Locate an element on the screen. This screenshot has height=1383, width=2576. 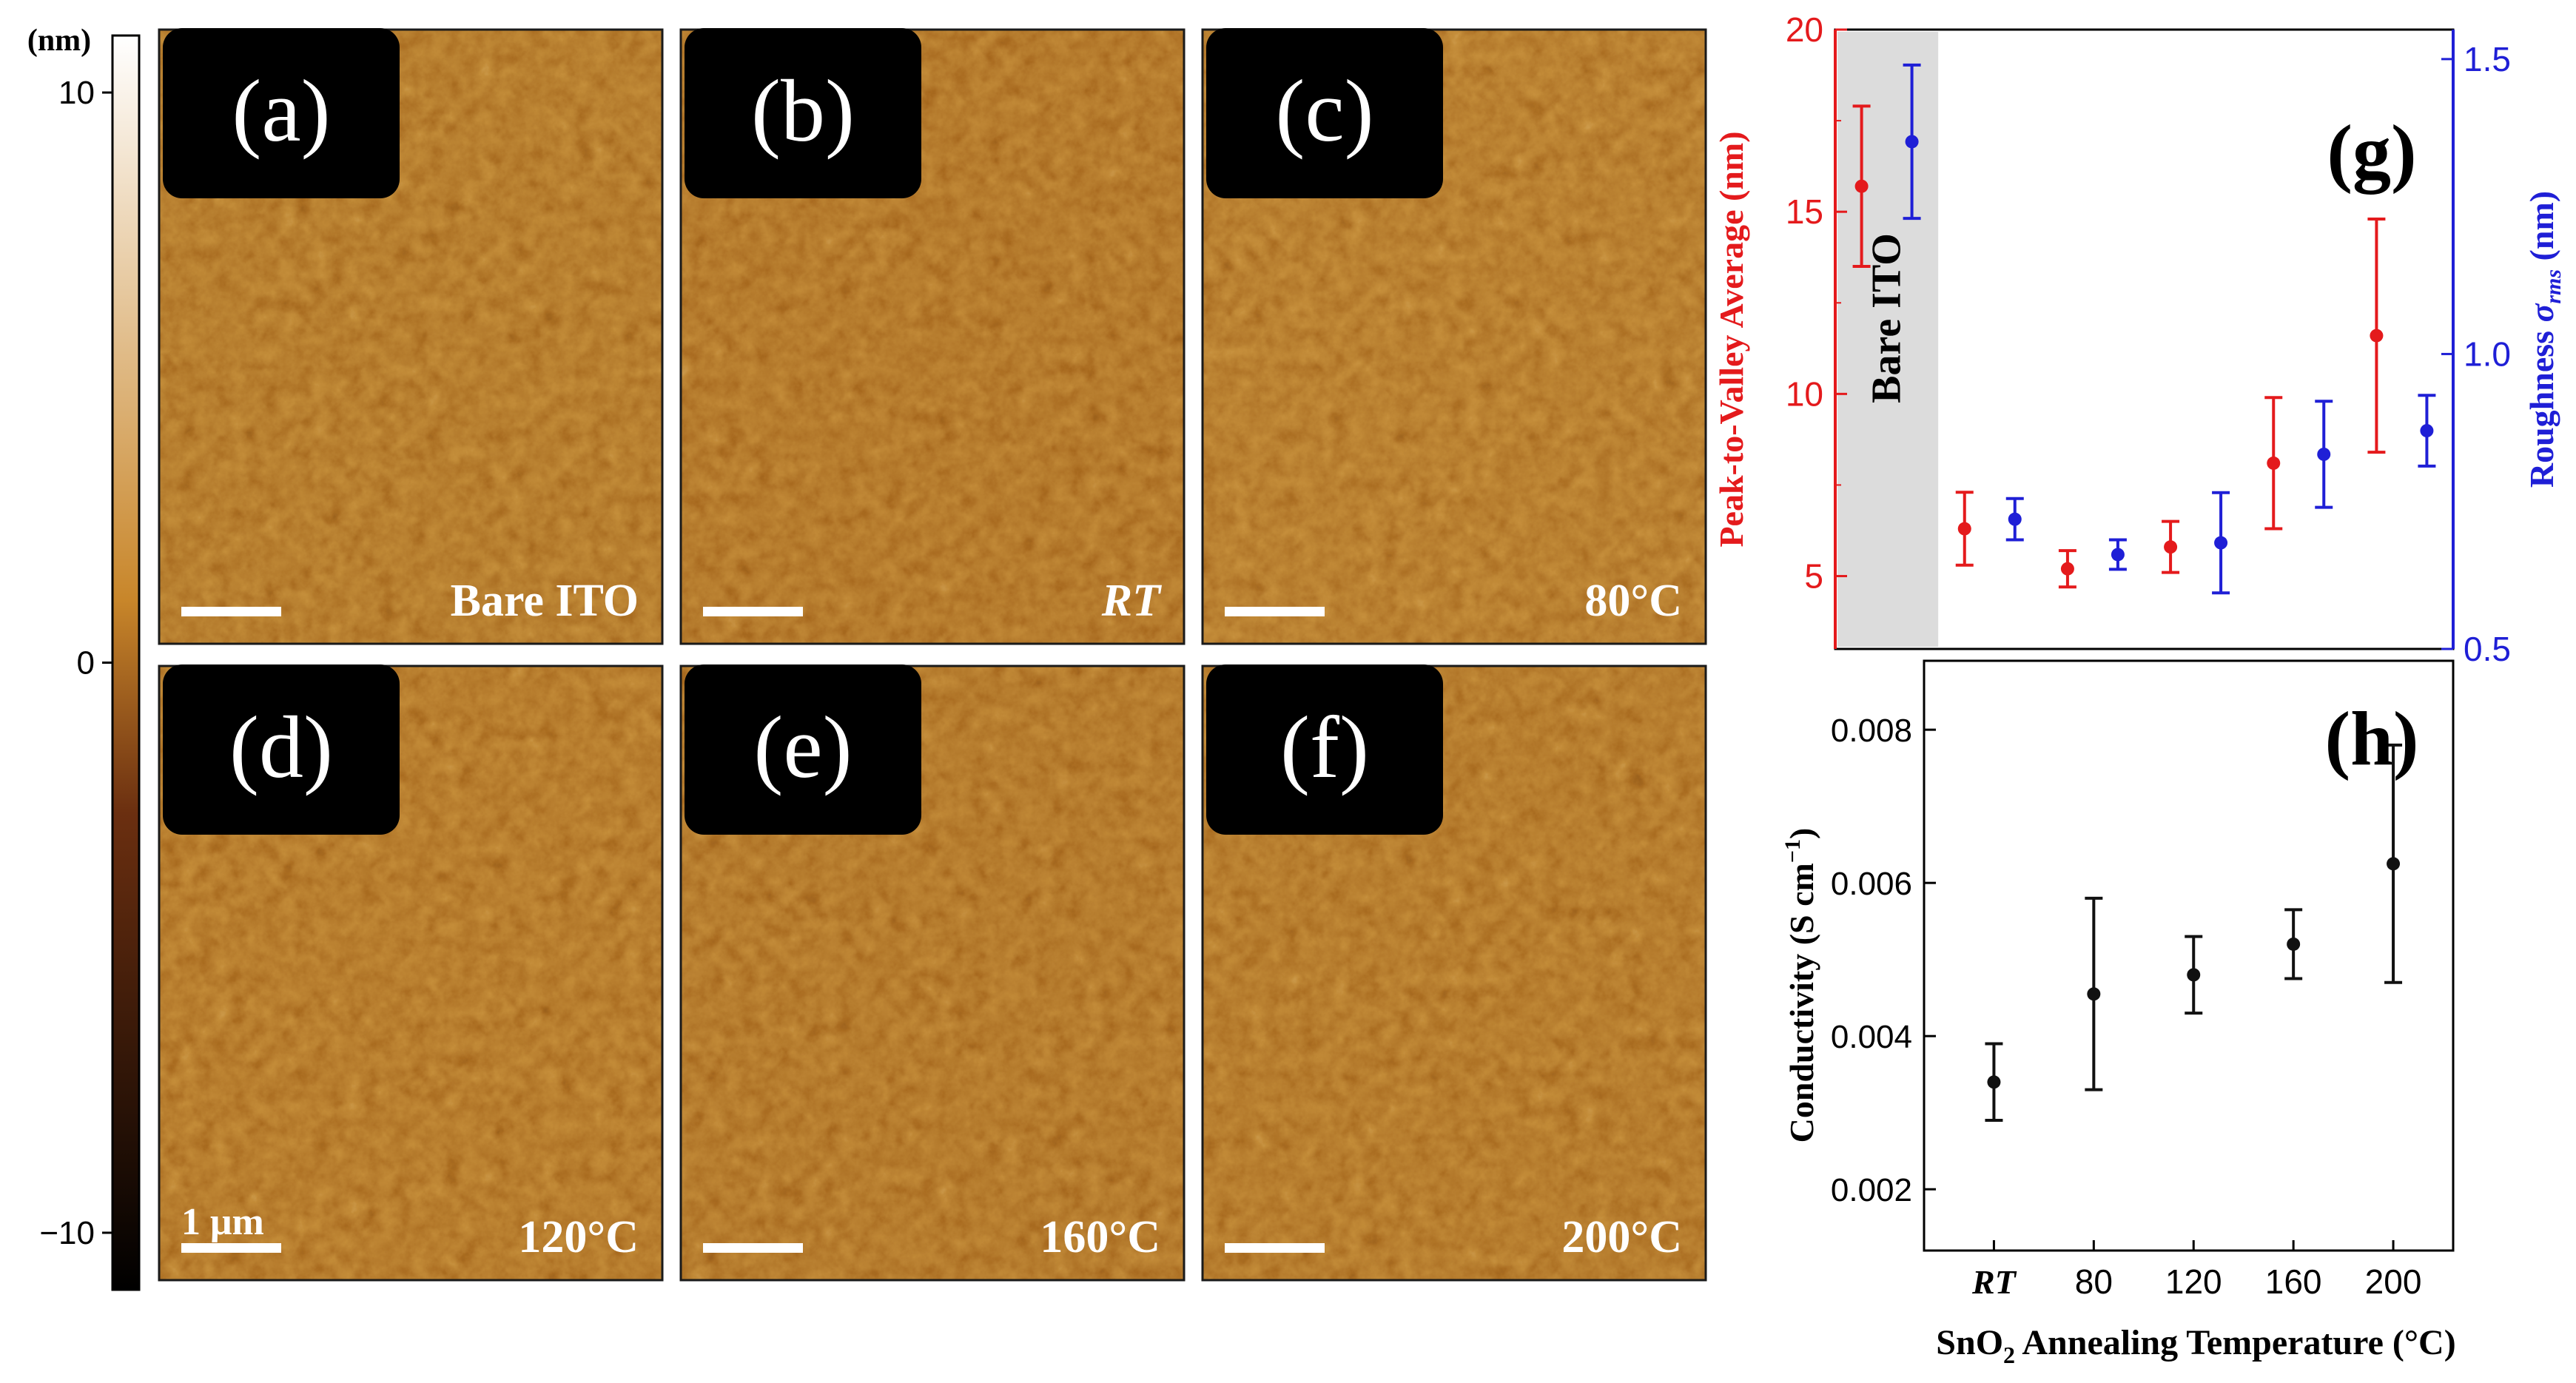
left-tick-label: 15 is located at coordinates (1804, 211).